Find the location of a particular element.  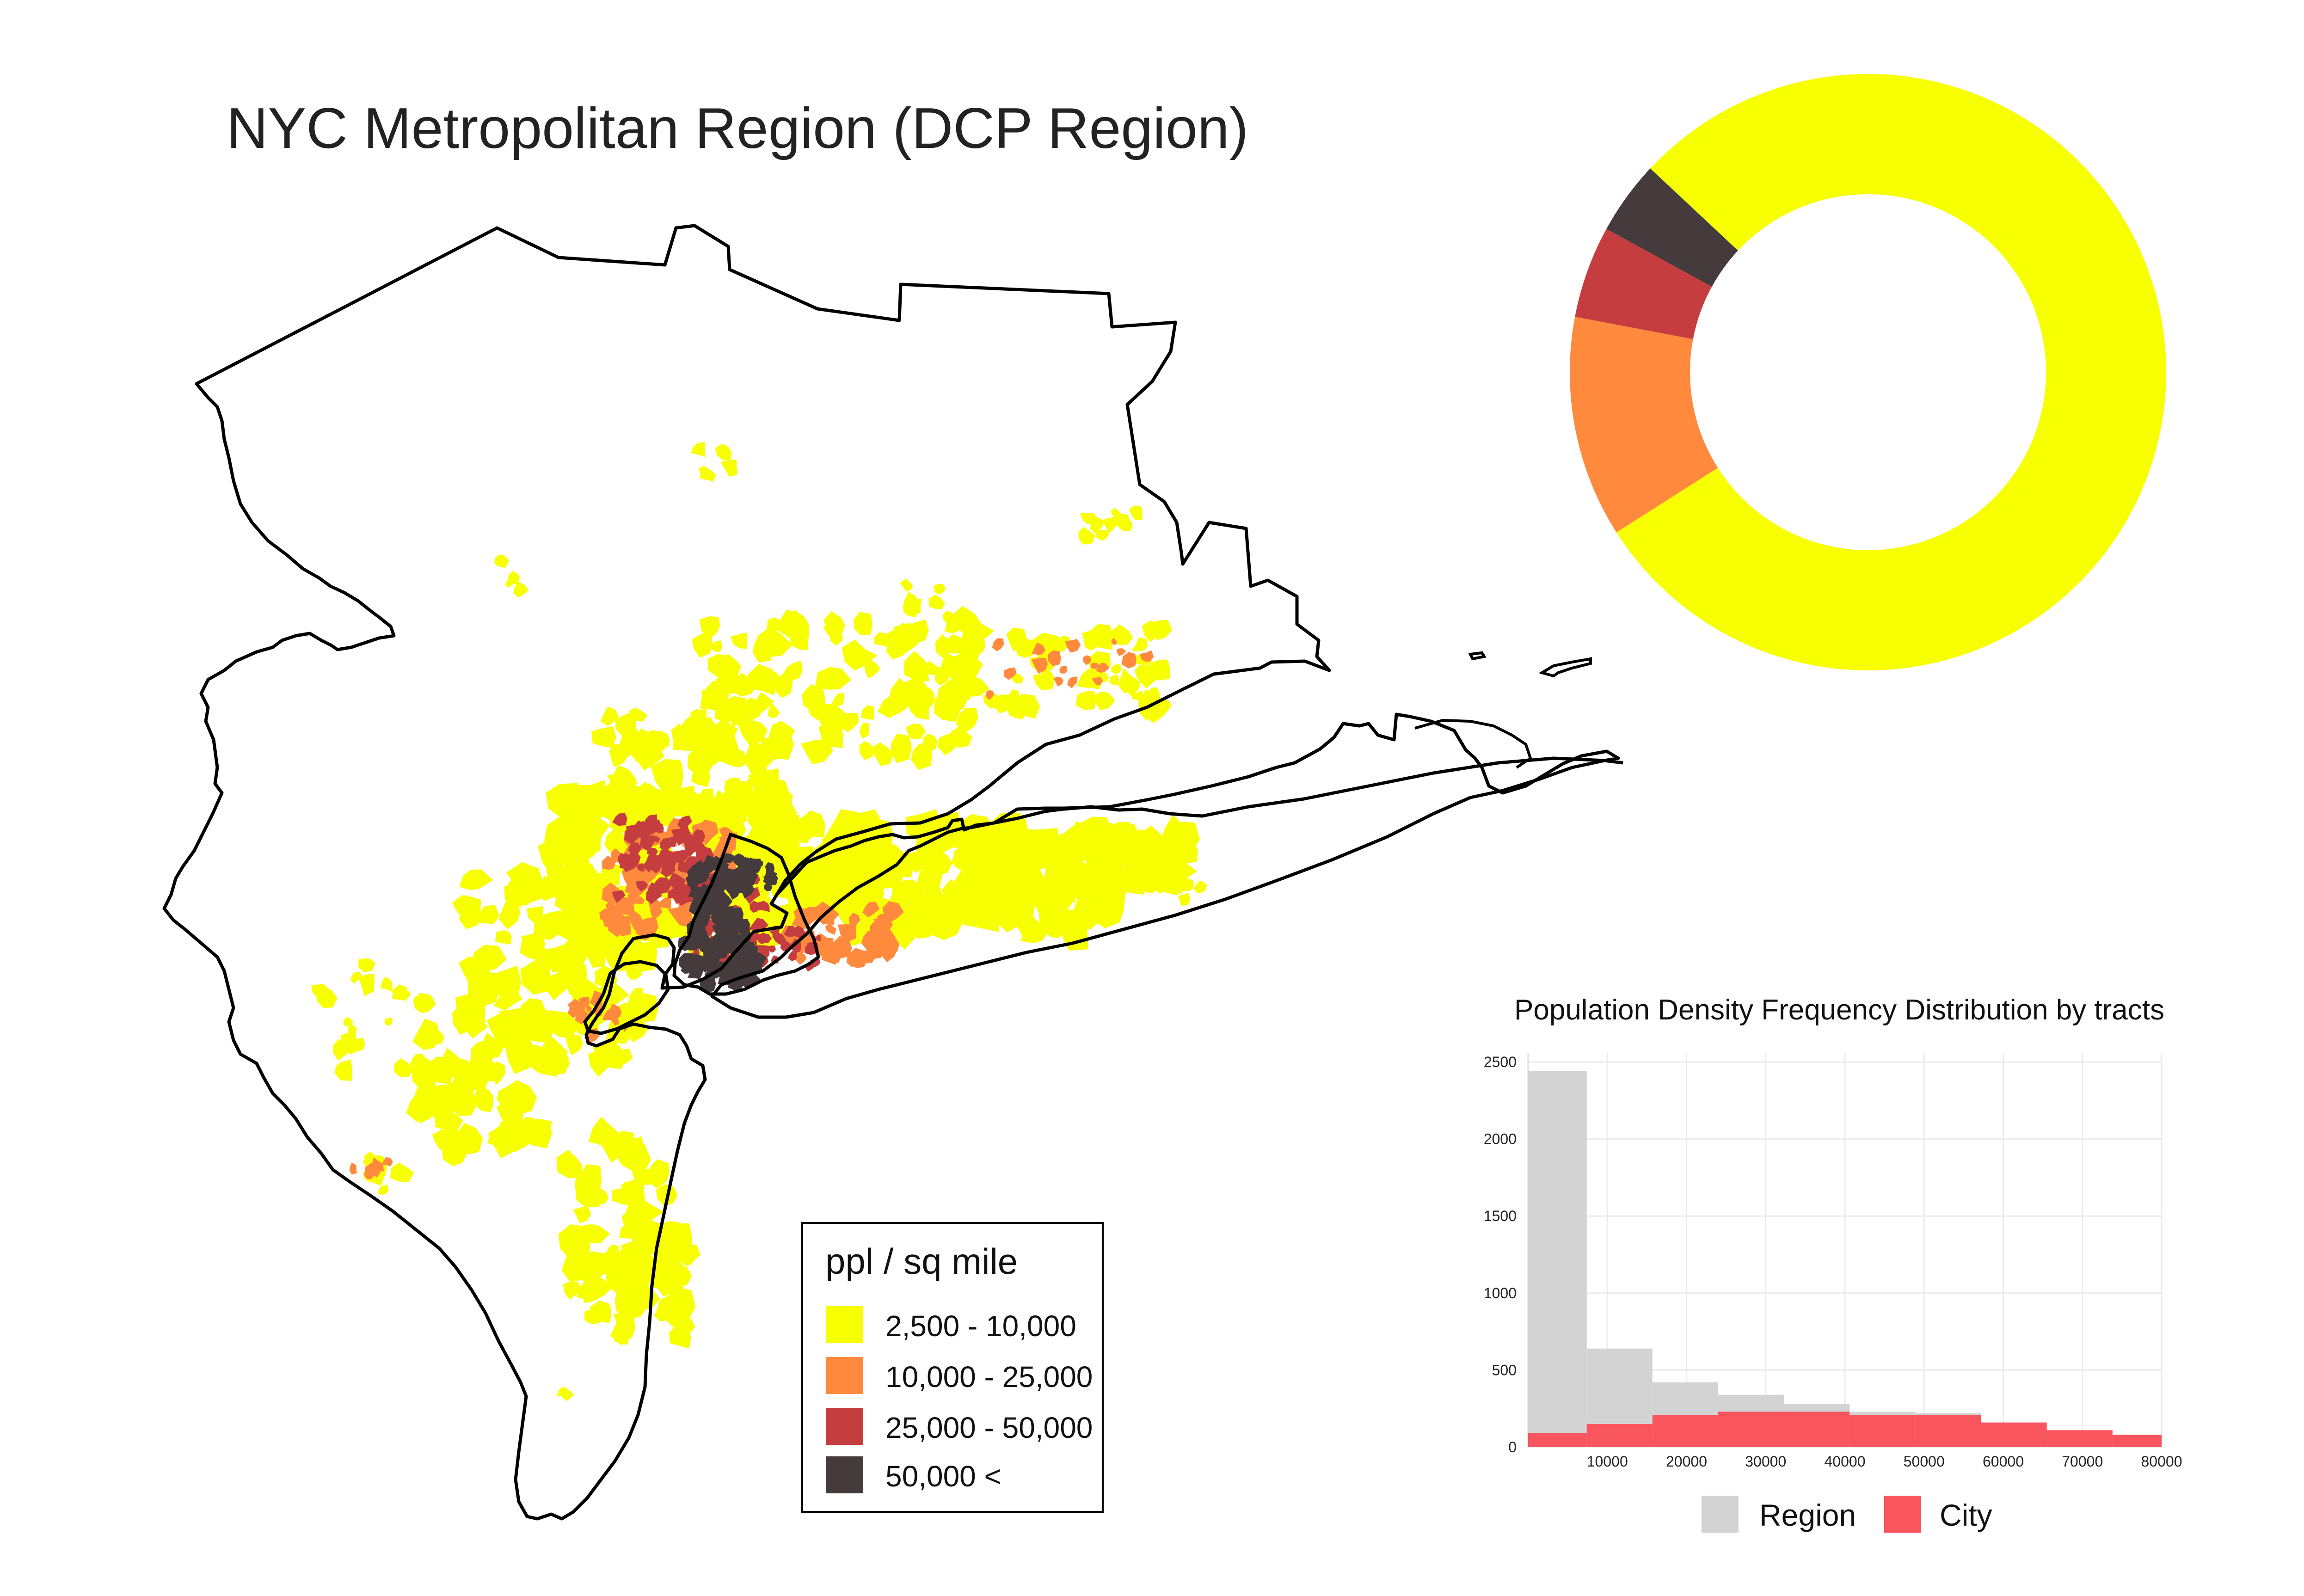

histogram-legend-swatch-city is located at coordinates (1902, 1514).